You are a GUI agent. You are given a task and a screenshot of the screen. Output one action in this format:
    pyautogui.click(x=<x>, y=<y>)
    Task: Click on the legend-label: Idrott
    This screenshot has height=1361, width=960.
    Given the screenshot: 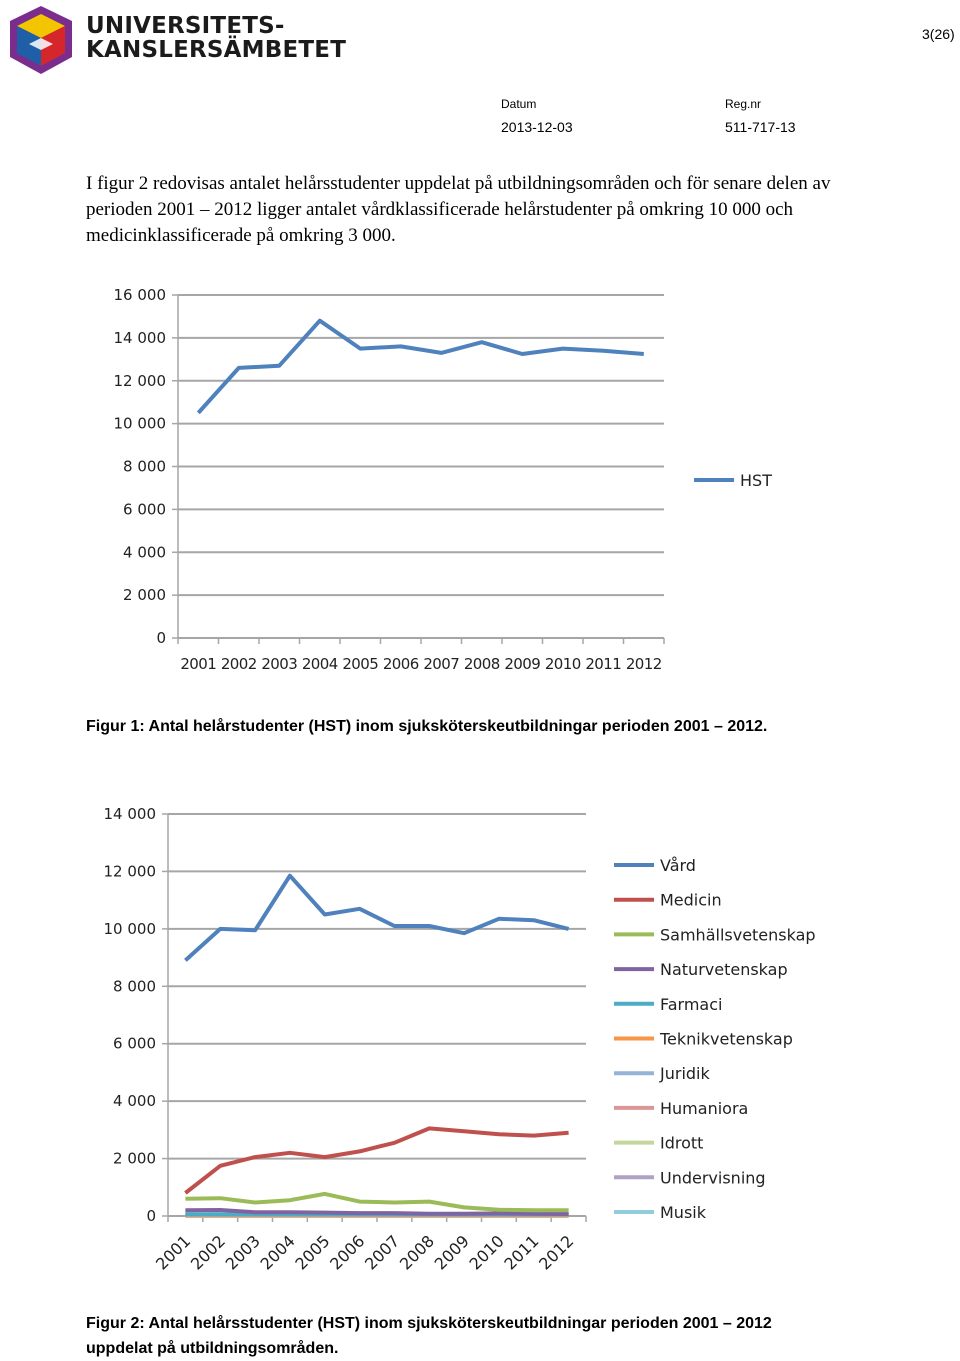 What is the action you would take?
    pyautogui.click(x=681, y=1143)
    